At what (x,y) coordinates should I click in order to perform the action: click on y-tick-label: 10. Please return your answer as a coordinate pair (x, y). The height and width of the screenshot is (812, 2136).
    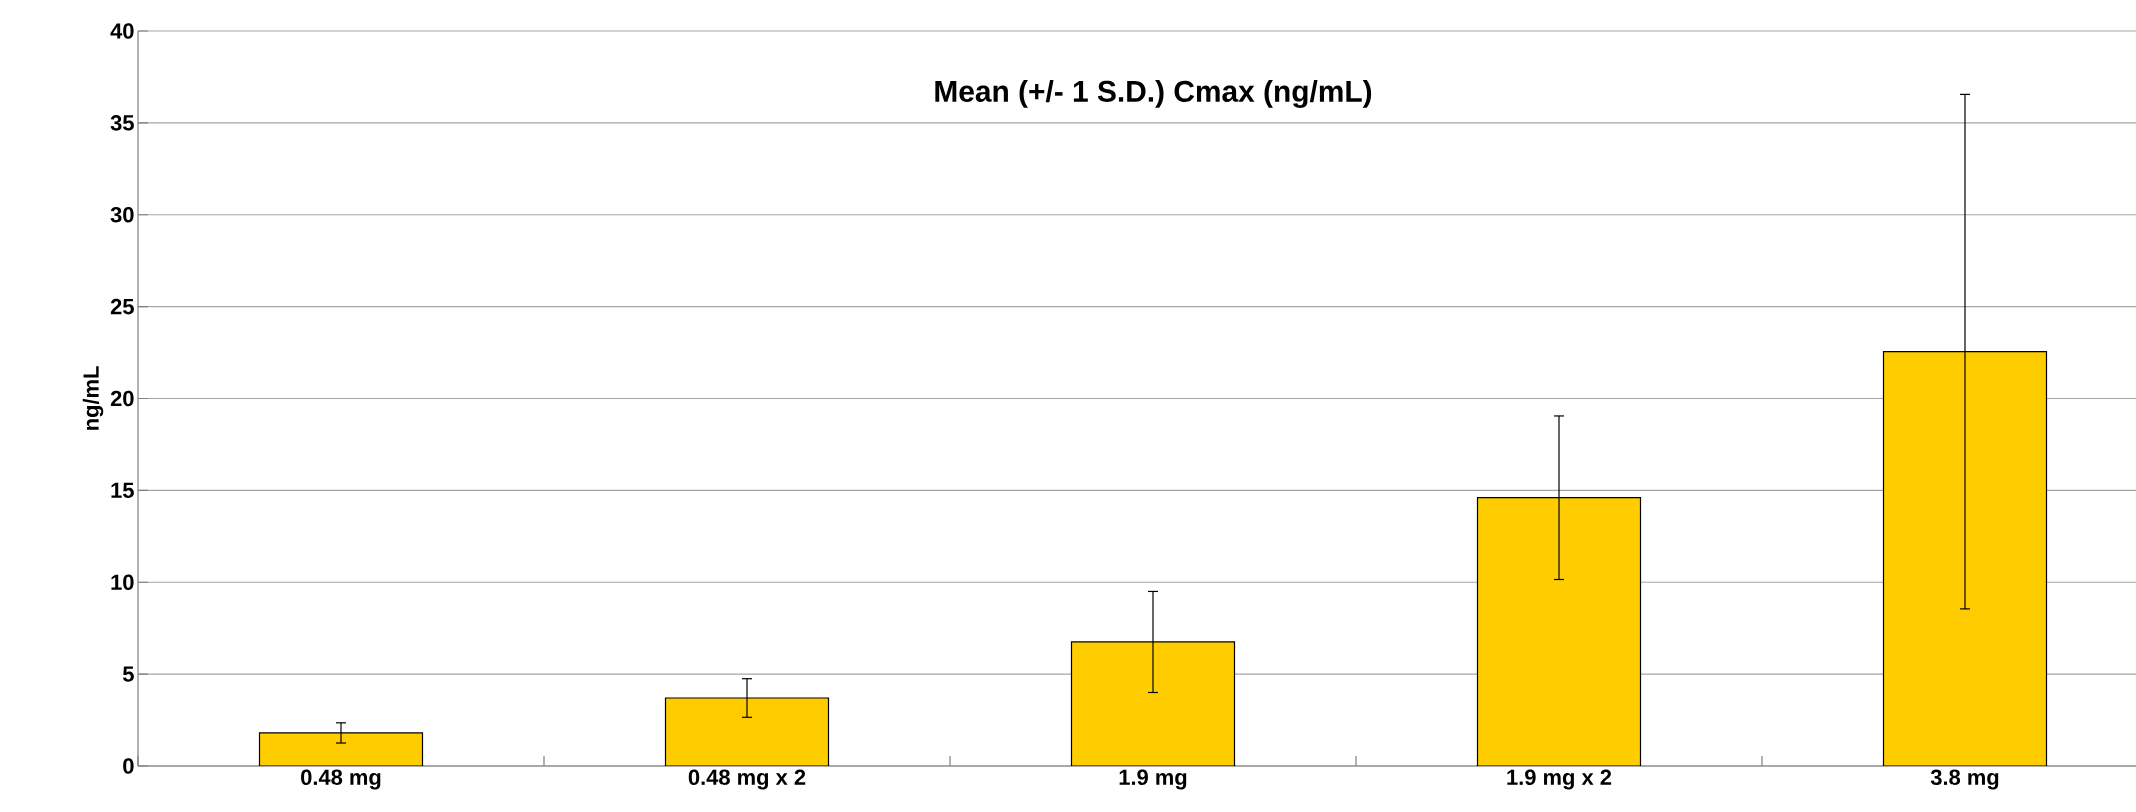
    Looking at the image, I should click on (122, 582).